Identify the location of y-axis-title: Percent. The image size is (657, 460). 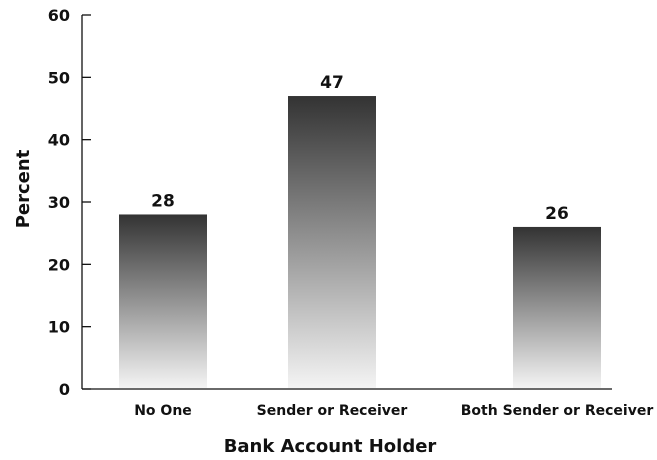
(23, 188).